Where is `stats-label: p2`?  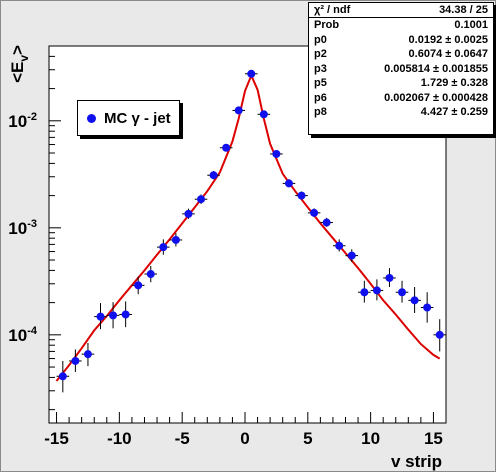 stats-label: p2 is located at coordinates (320, 54).